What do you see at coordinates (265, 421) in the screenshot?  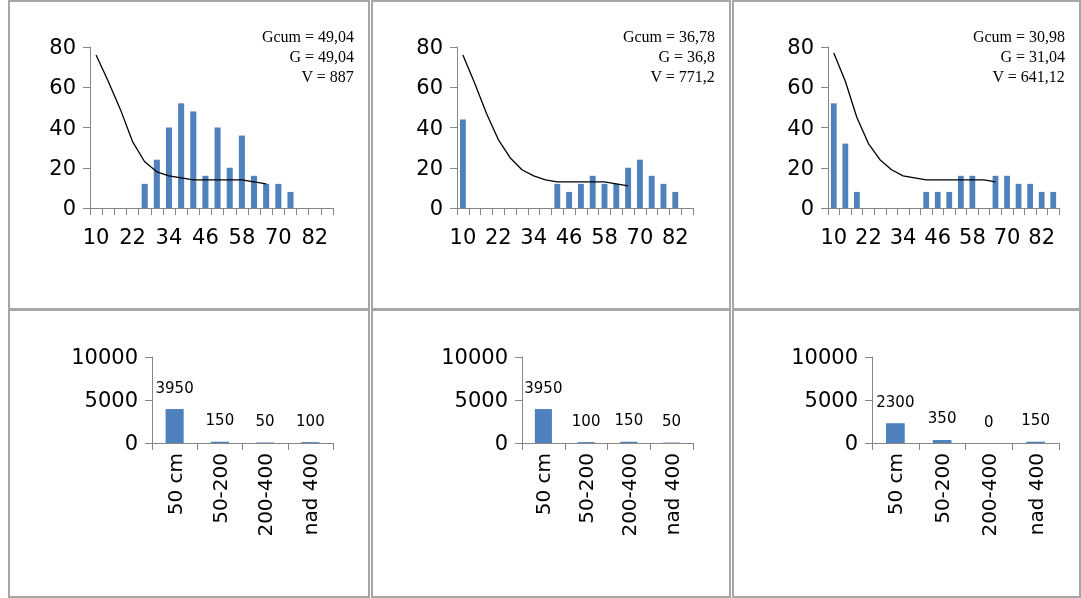 I see `data-label: 50` at bounding box center [265, 421].